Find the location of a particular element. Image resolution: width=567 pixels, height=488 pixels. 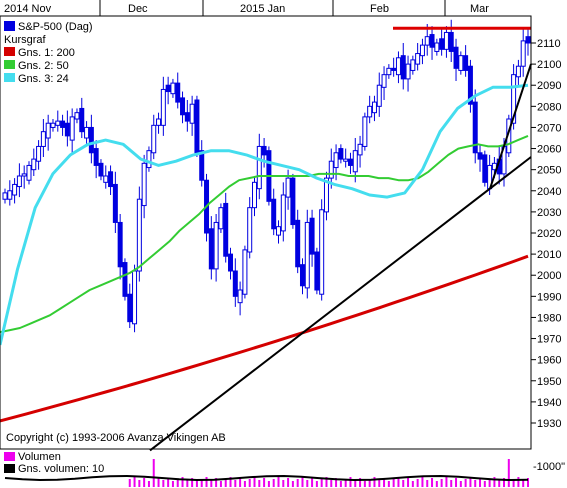

ma-label: Gns. 1: 200 is located at coordinates (46, 53).